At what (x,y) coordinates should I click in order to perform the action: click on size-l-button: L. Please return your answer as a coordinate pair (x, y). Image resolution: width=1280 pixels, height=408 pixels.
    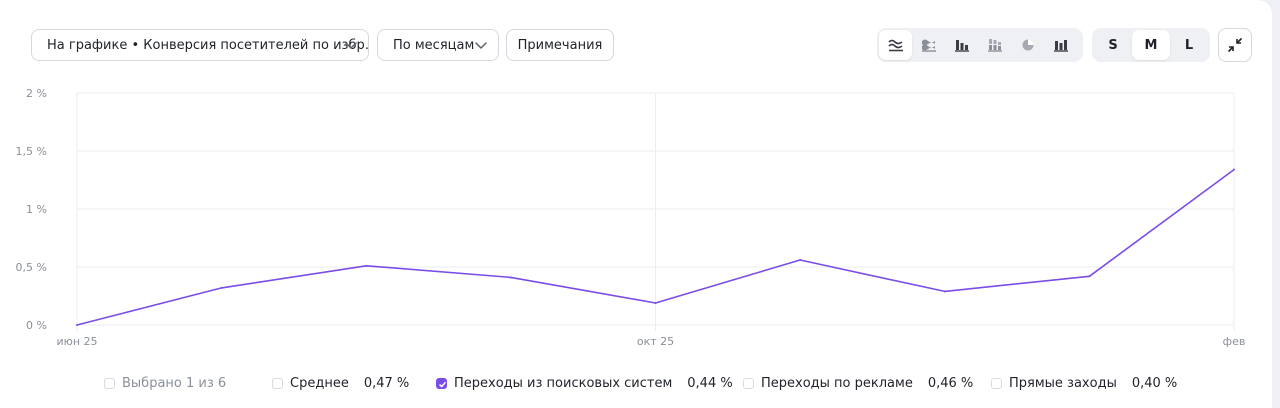
    Looking at the image, I should click on (1189, 45).